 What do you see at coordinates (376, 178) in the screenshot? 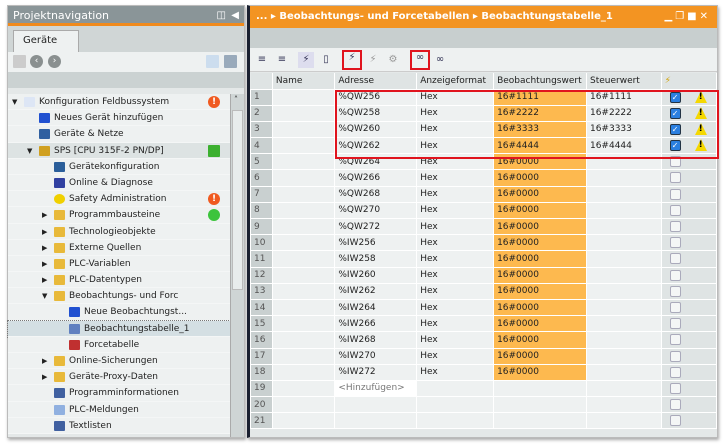
I see `address-cell: %QW266` at bounding box center [376, 178].